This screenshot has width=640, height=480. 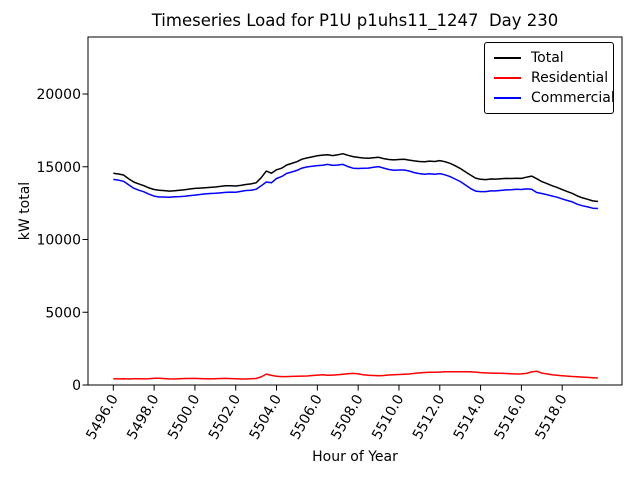 I want to click on legend-item-residential: Residential, so click(x=553, y=78).